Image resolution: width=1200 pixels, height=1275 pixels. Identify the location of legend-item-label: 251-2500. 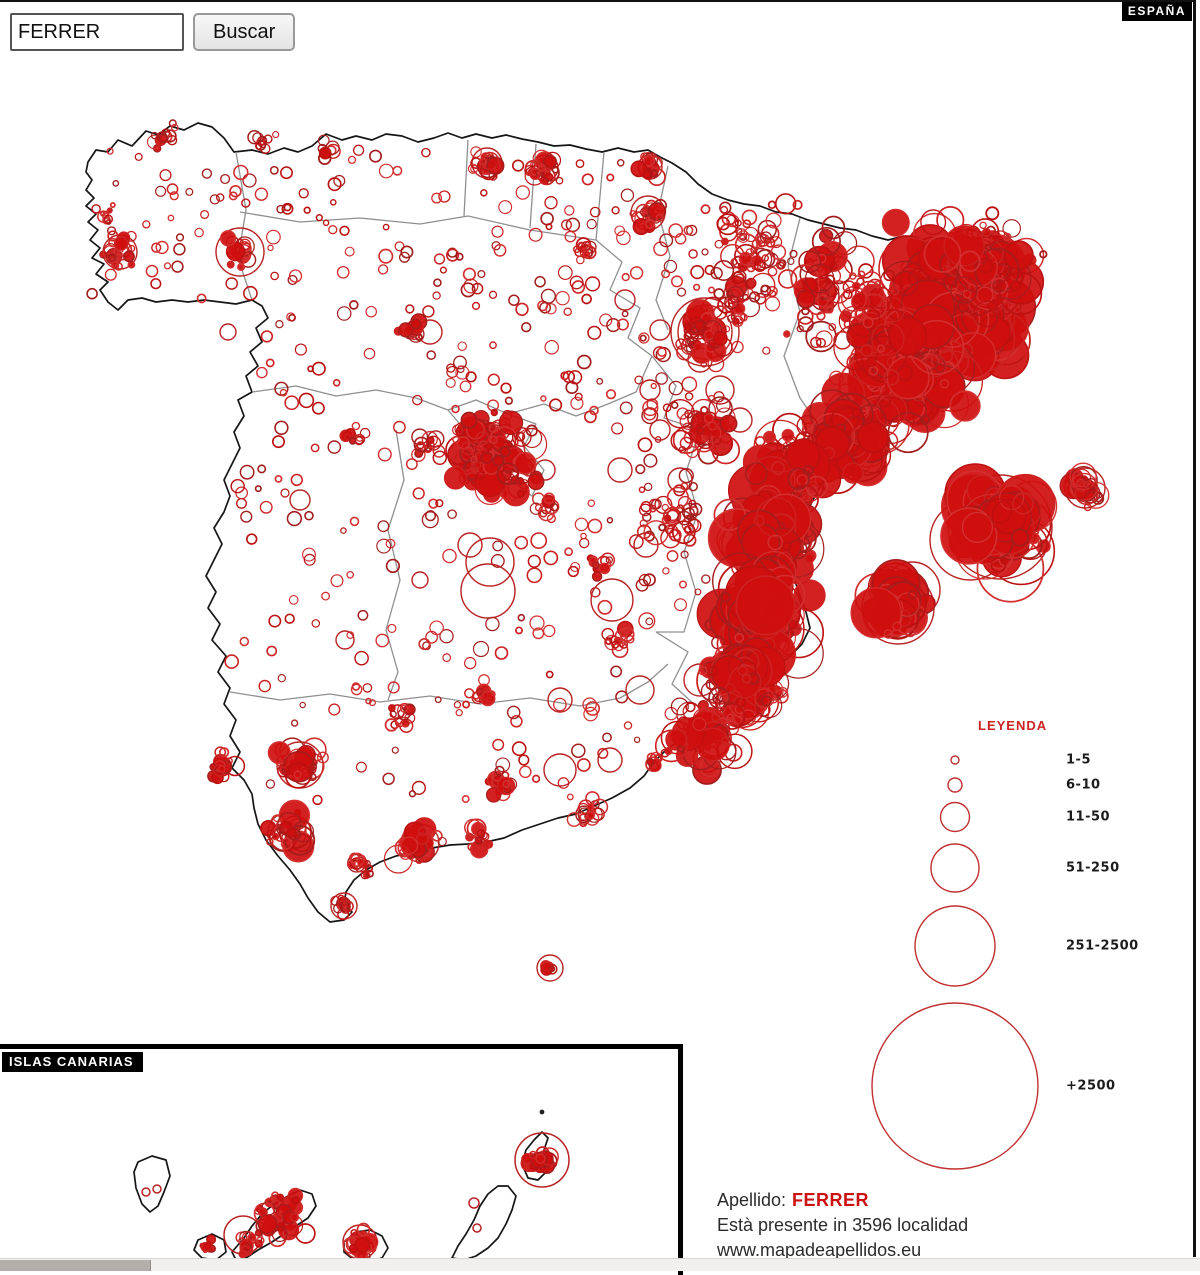
(1102, 946).